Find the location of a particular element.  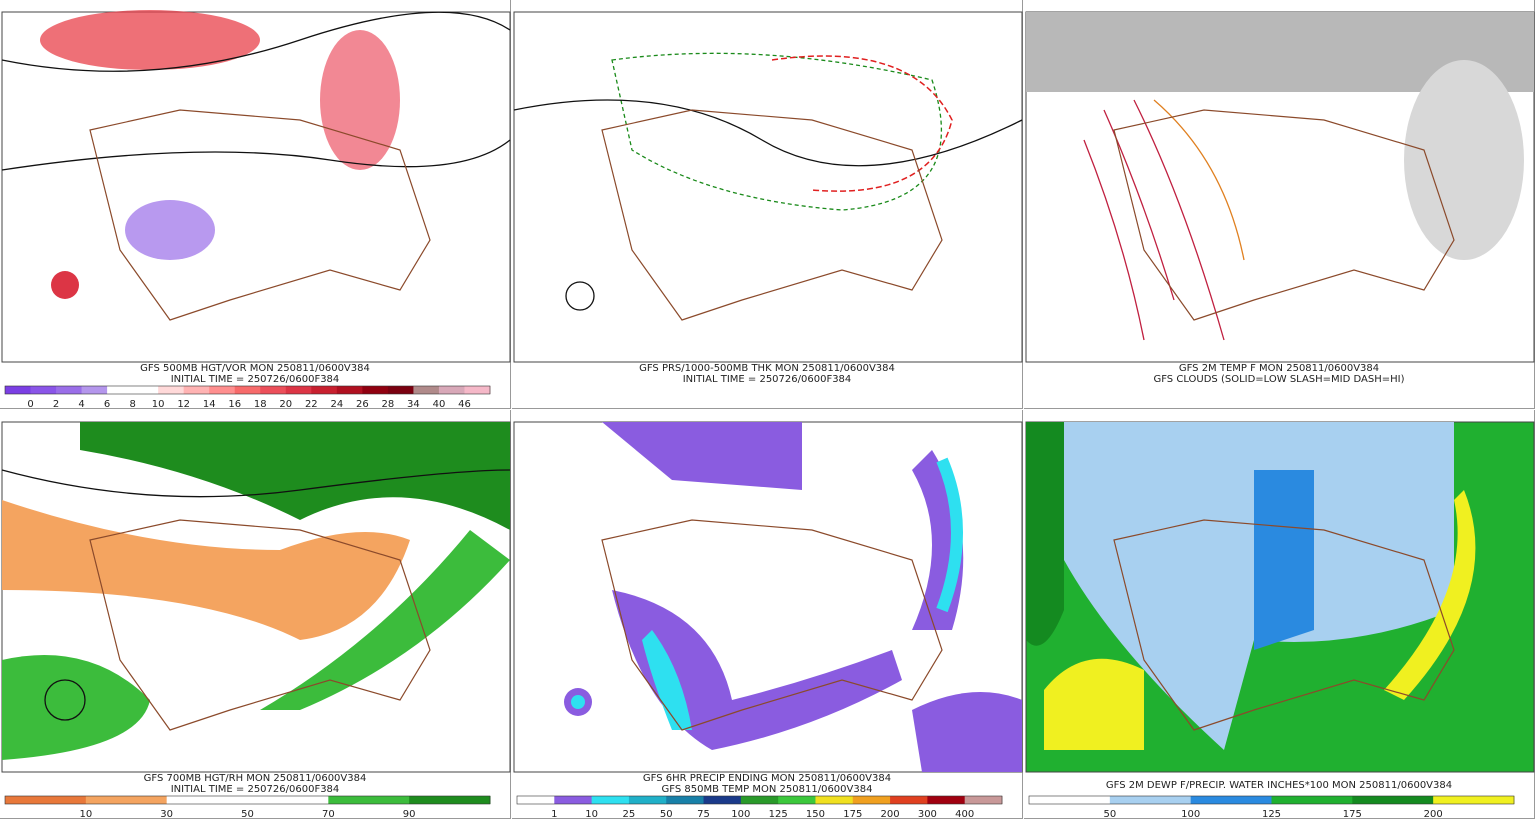

colorbar-label: 4 is located at coordinates (81, 404).